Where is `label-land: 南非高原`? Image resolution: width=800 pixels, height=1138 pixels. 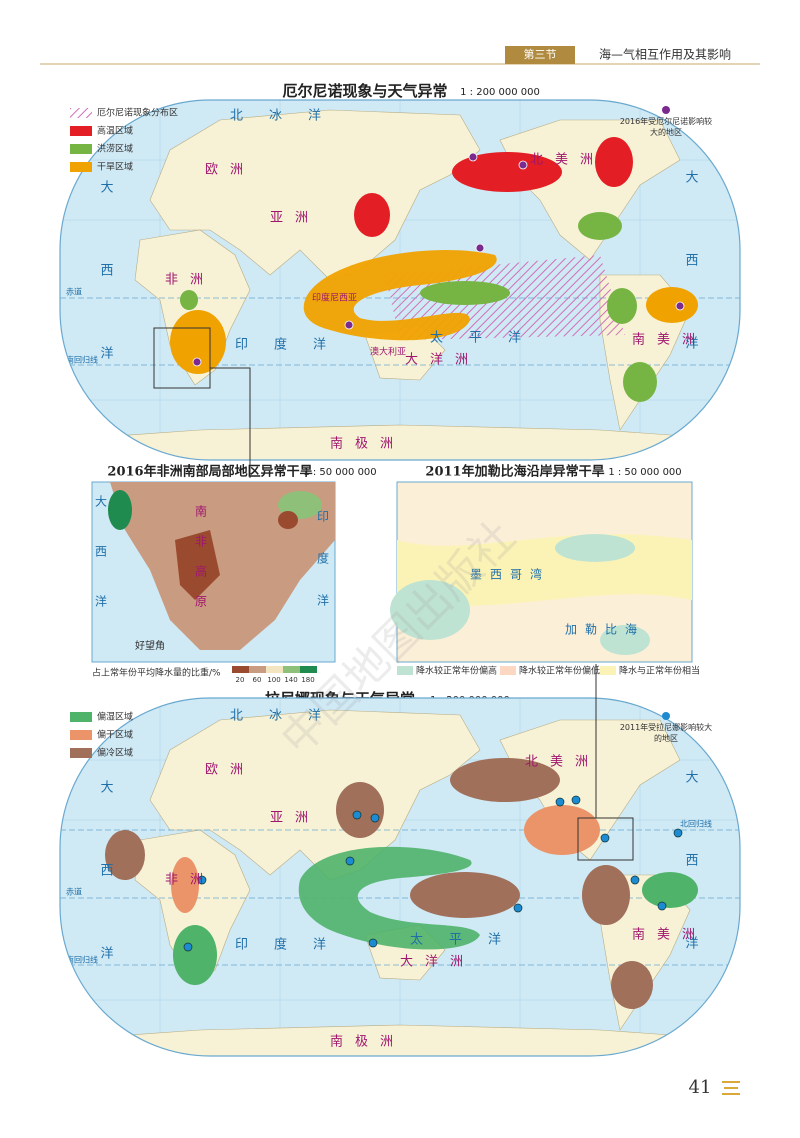
label-land: 南非高原 is located at coordinates (201, 564).